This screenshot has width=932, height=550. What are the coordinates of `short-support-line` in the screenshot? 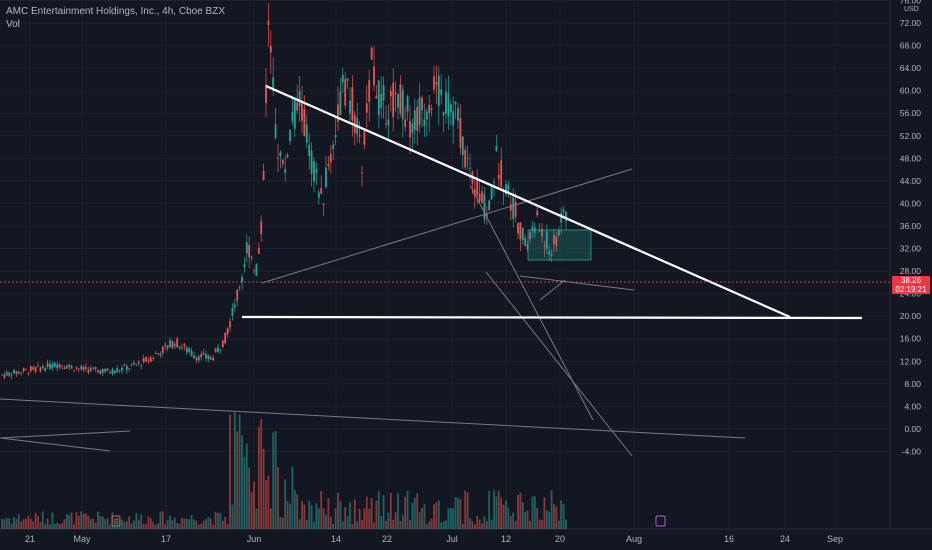 It's located at (552, 290).